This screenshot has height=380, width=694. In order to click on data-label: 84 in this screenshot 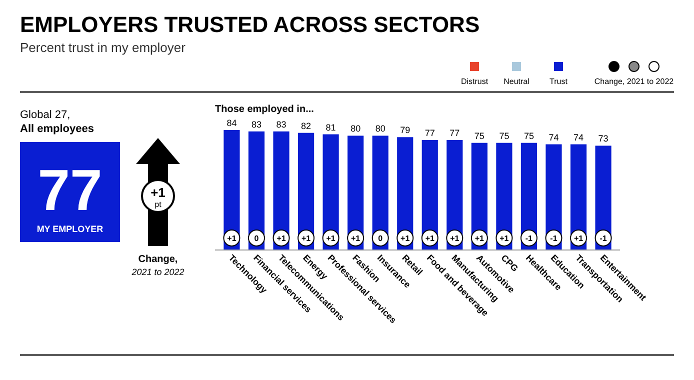, I will do `click(231, 123)`.